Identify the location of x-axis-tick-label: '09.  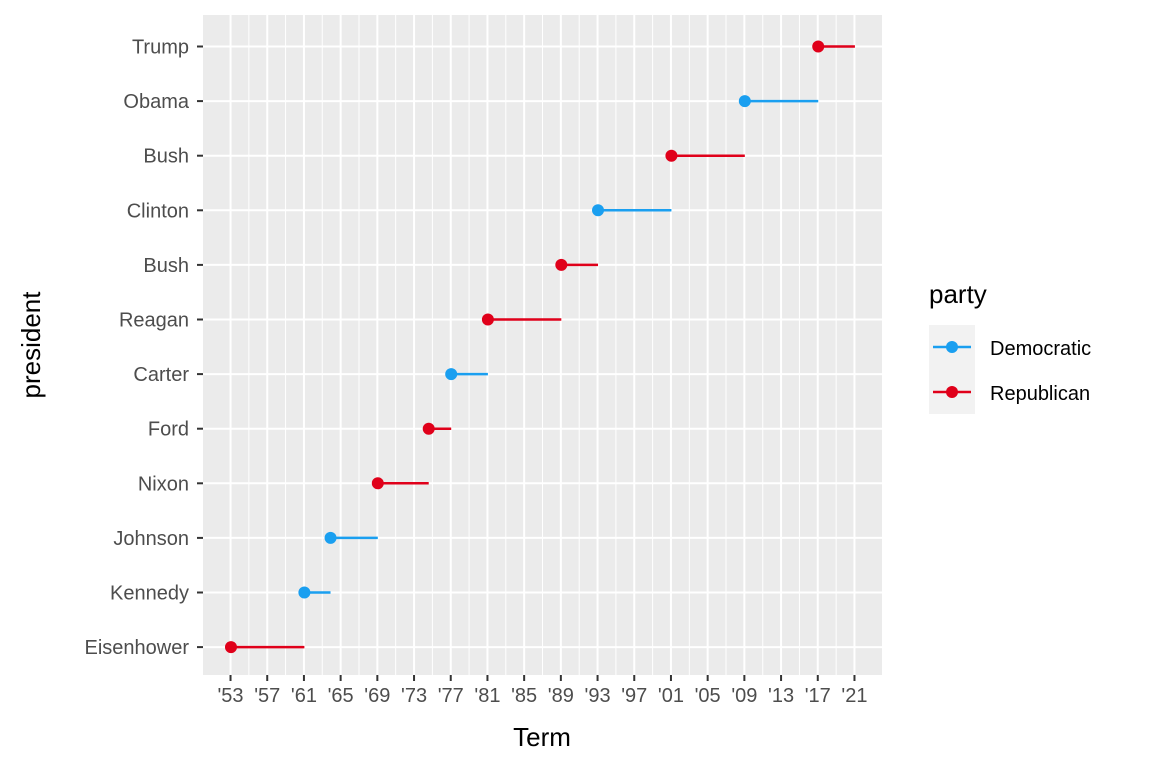
(744, 696).